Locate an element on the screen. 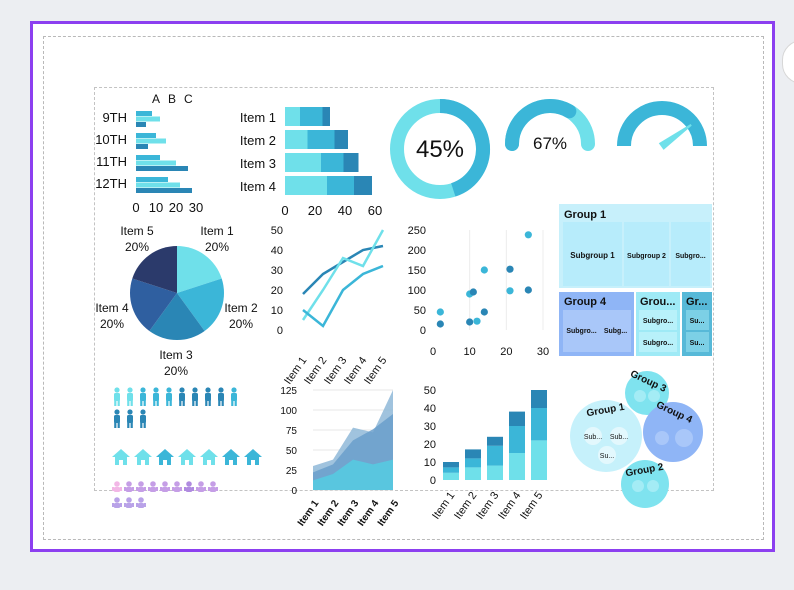 This screenshot has height=590, width=794. x-tick-label: 0 is located at coordinates (135, 207).